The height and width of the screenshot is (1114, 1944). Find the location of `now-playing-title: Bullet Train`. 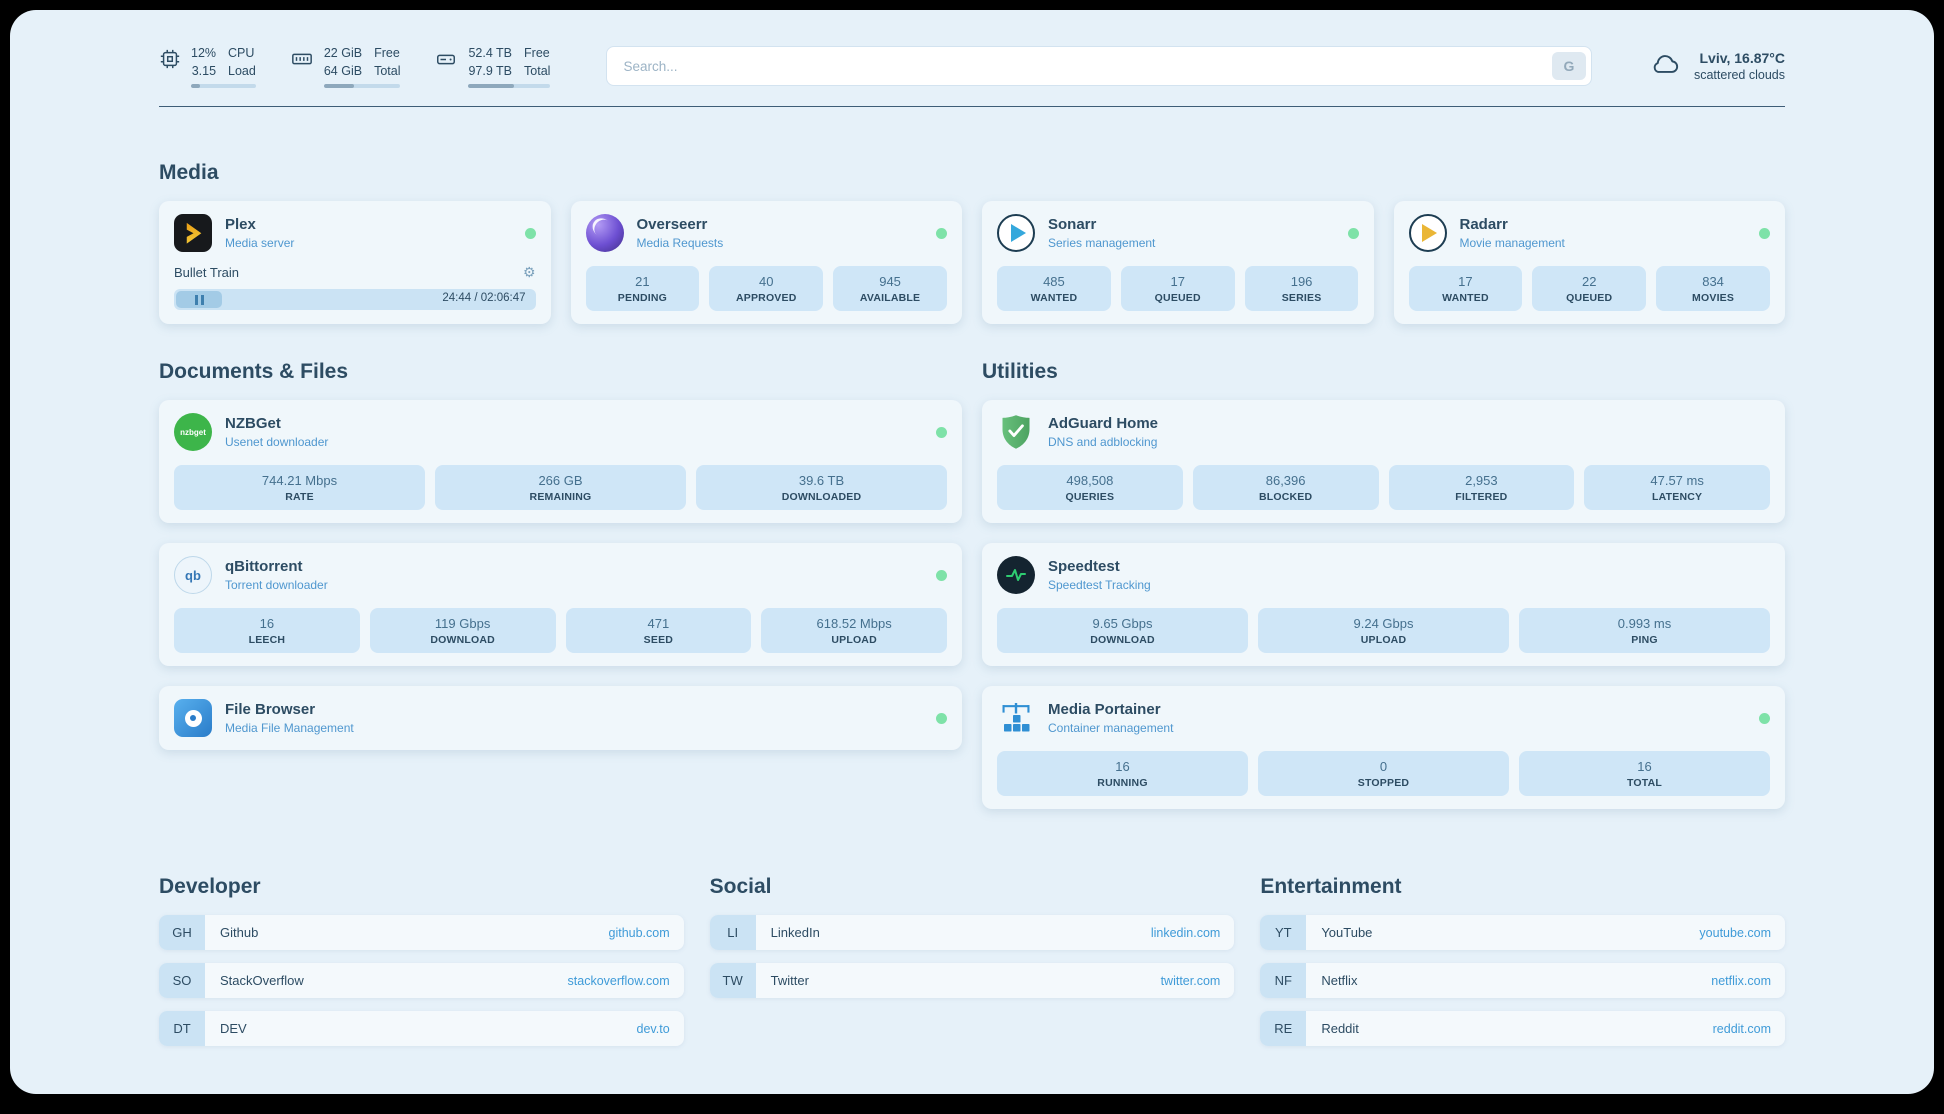

now-playing-title: Bullet Train is located at coordinates (207, 273).